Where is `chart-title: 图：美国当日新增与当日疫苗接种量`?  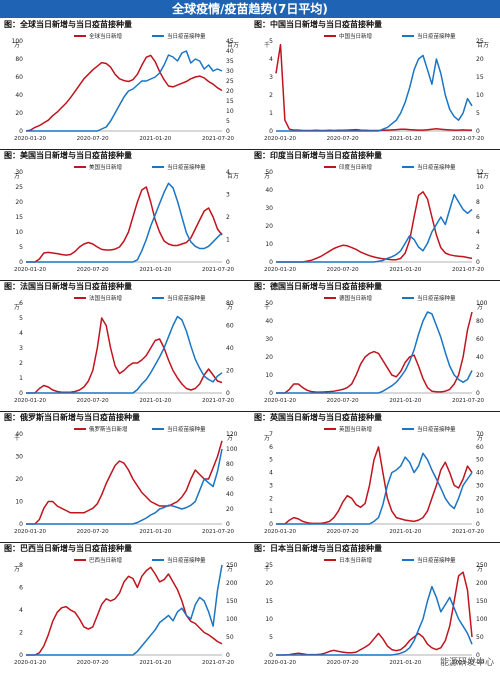 chart-title: 图：美国当日新增与当日疫苗接种量 is located at coordinates (68, 155).